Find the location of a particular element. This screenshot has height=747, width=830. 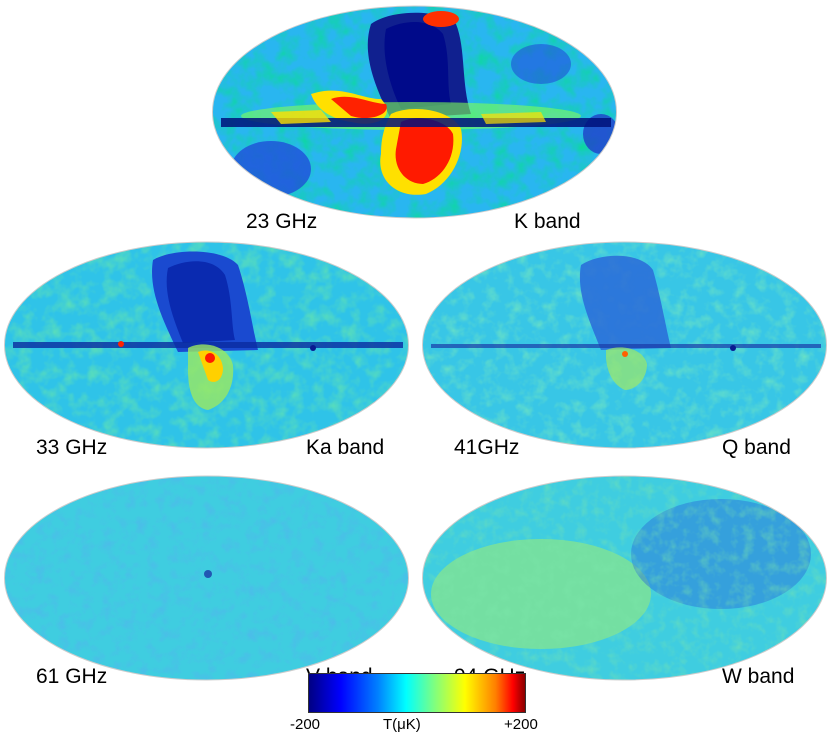

map-ka-freq-label: 33 GHz is located at coordinates (72, 447).